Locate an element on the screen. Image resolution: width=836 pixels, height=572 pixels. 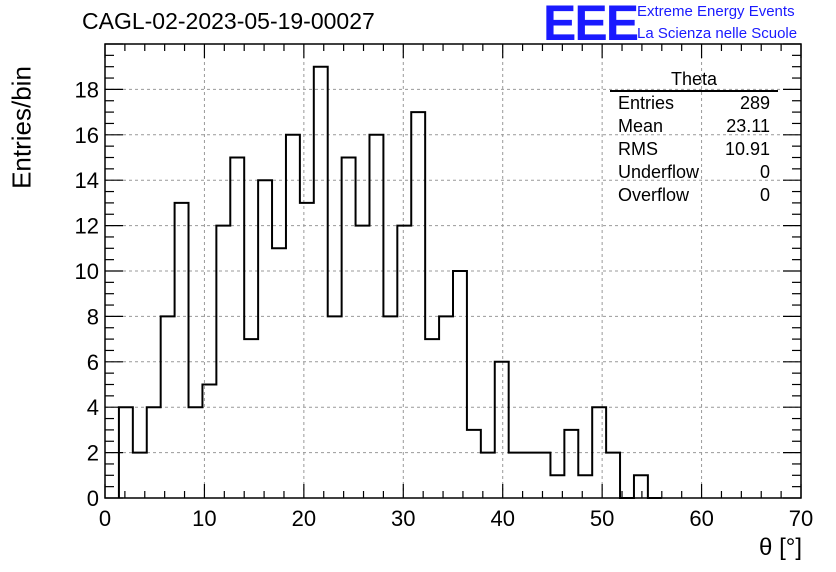
stats-row-rms: RMS 10.91 is located at coordinates (694, 149).